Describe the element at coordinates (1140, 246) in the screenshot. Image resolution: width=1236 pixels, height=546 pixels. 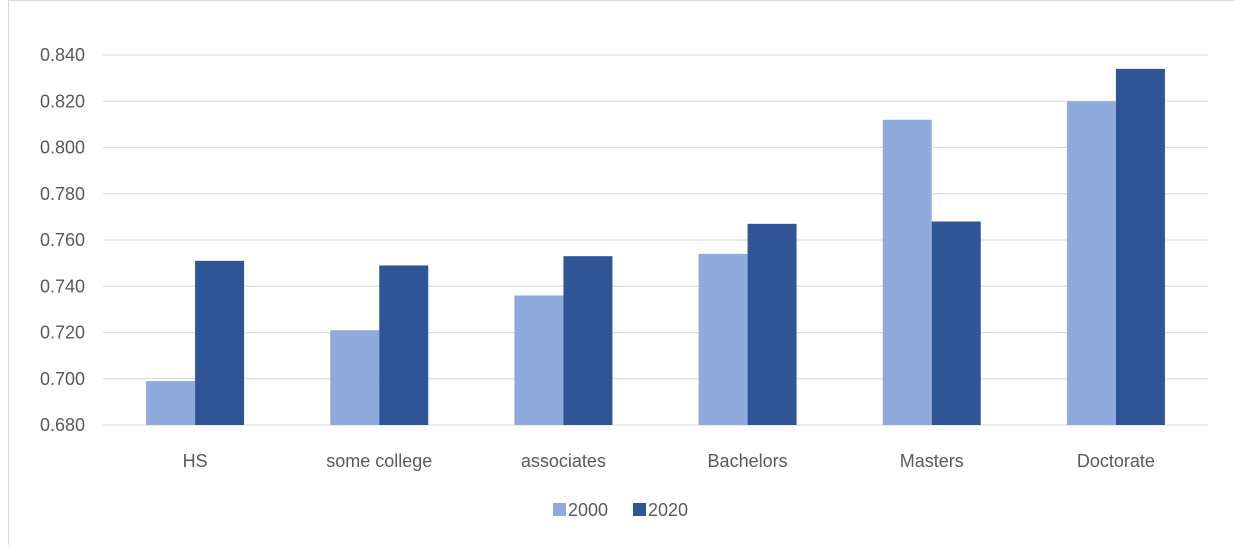
I see `bar-2020-doctorate` at that location.